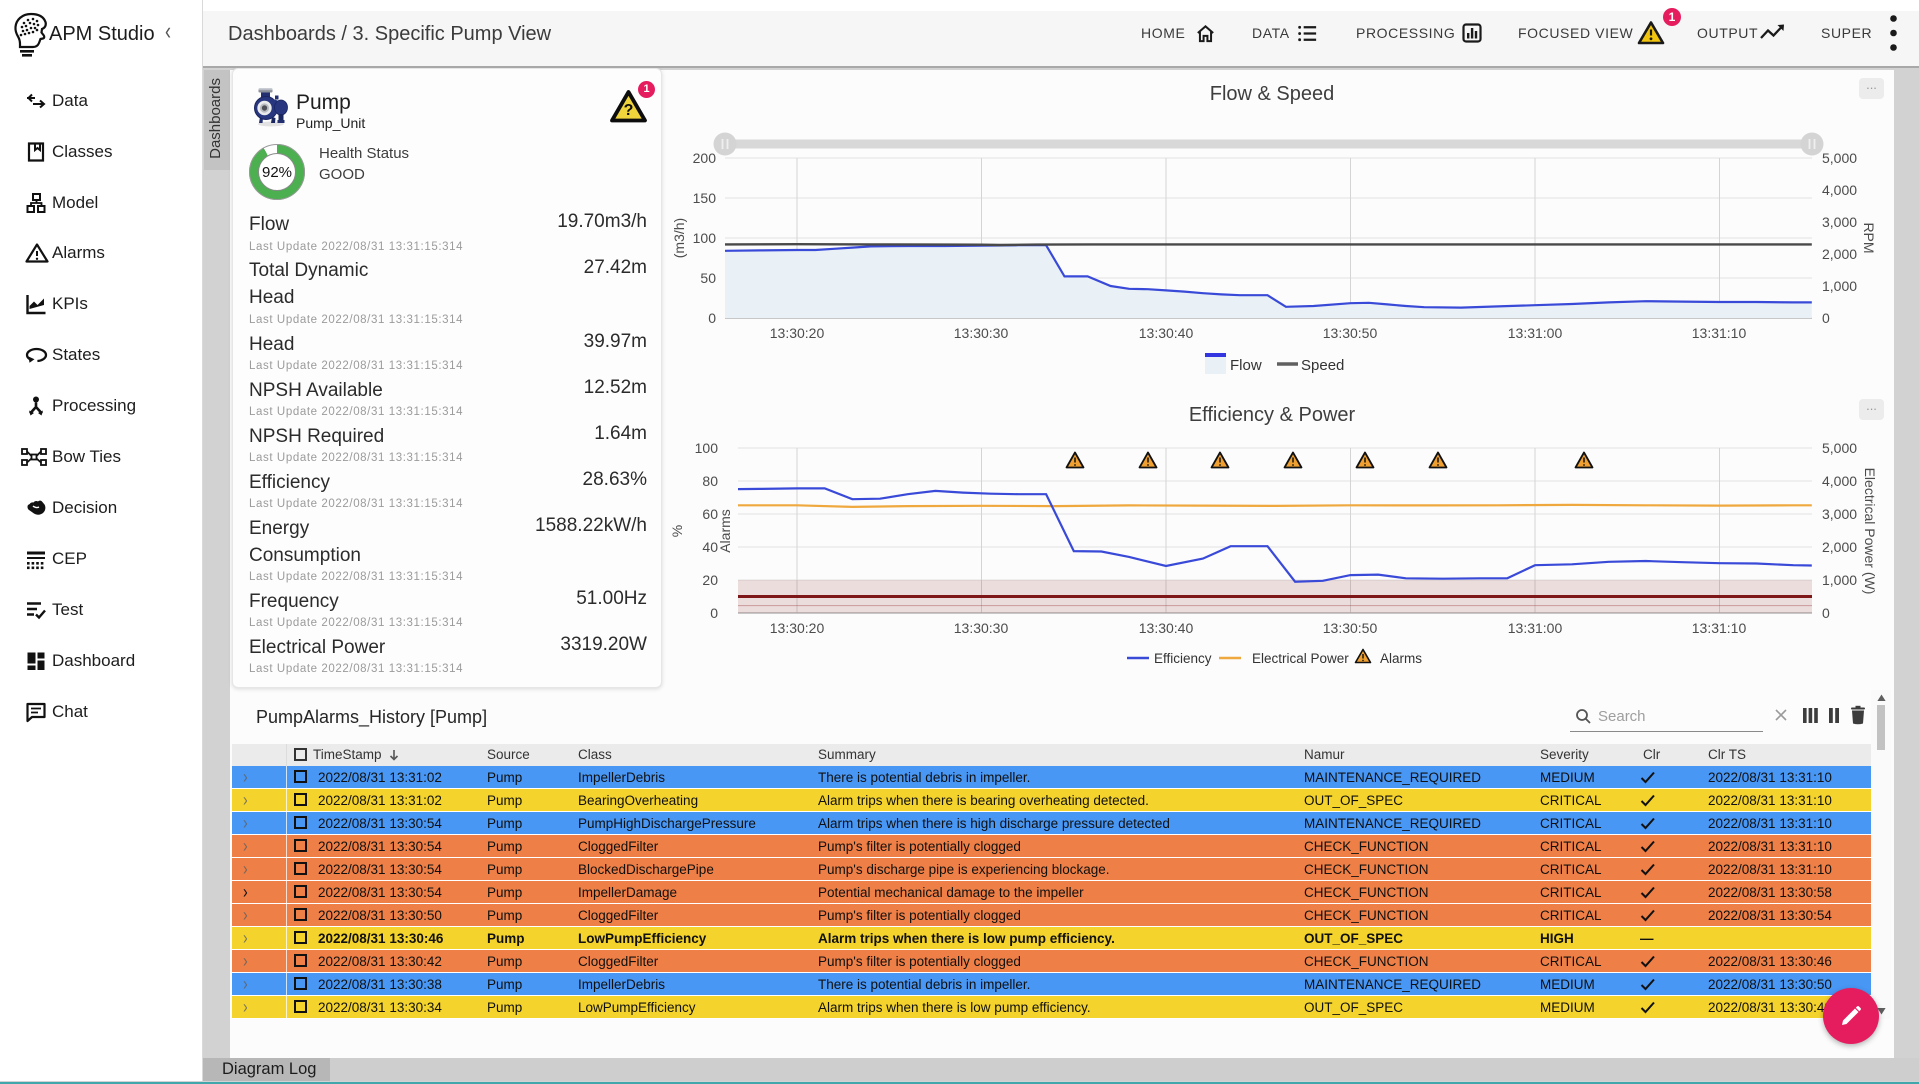 This screenshot has height=1084, width=1919. I want to click on svg-text: (m3/h), so click(679, 238).